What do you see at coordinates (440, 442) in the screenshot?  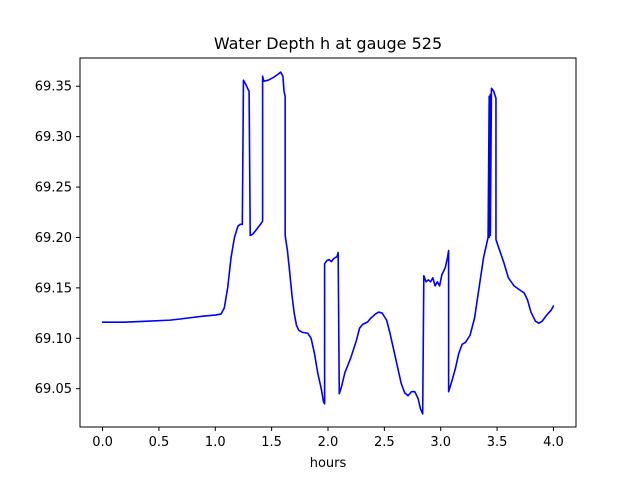 I see `x-tick-label: 3.0` at bounding box center [440, 442].